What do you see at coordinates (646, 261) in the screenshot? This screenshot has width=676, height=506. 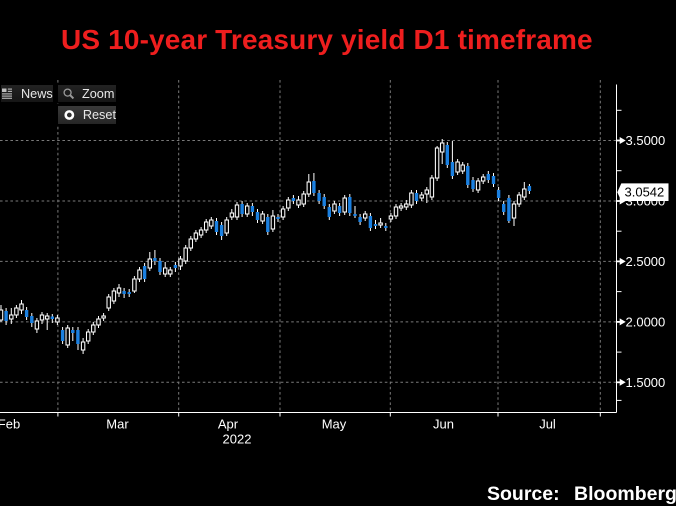 I see `svg-text: 2.5000` at bounding box center [646, 261].